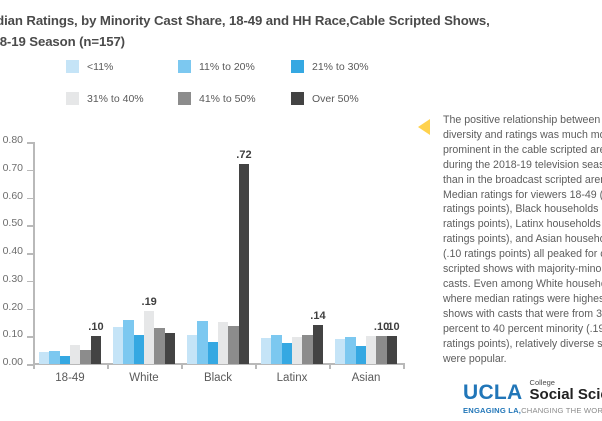 This screenshot has height=421, width=602. I want to click on x-axis-tick, so click(108, 366).